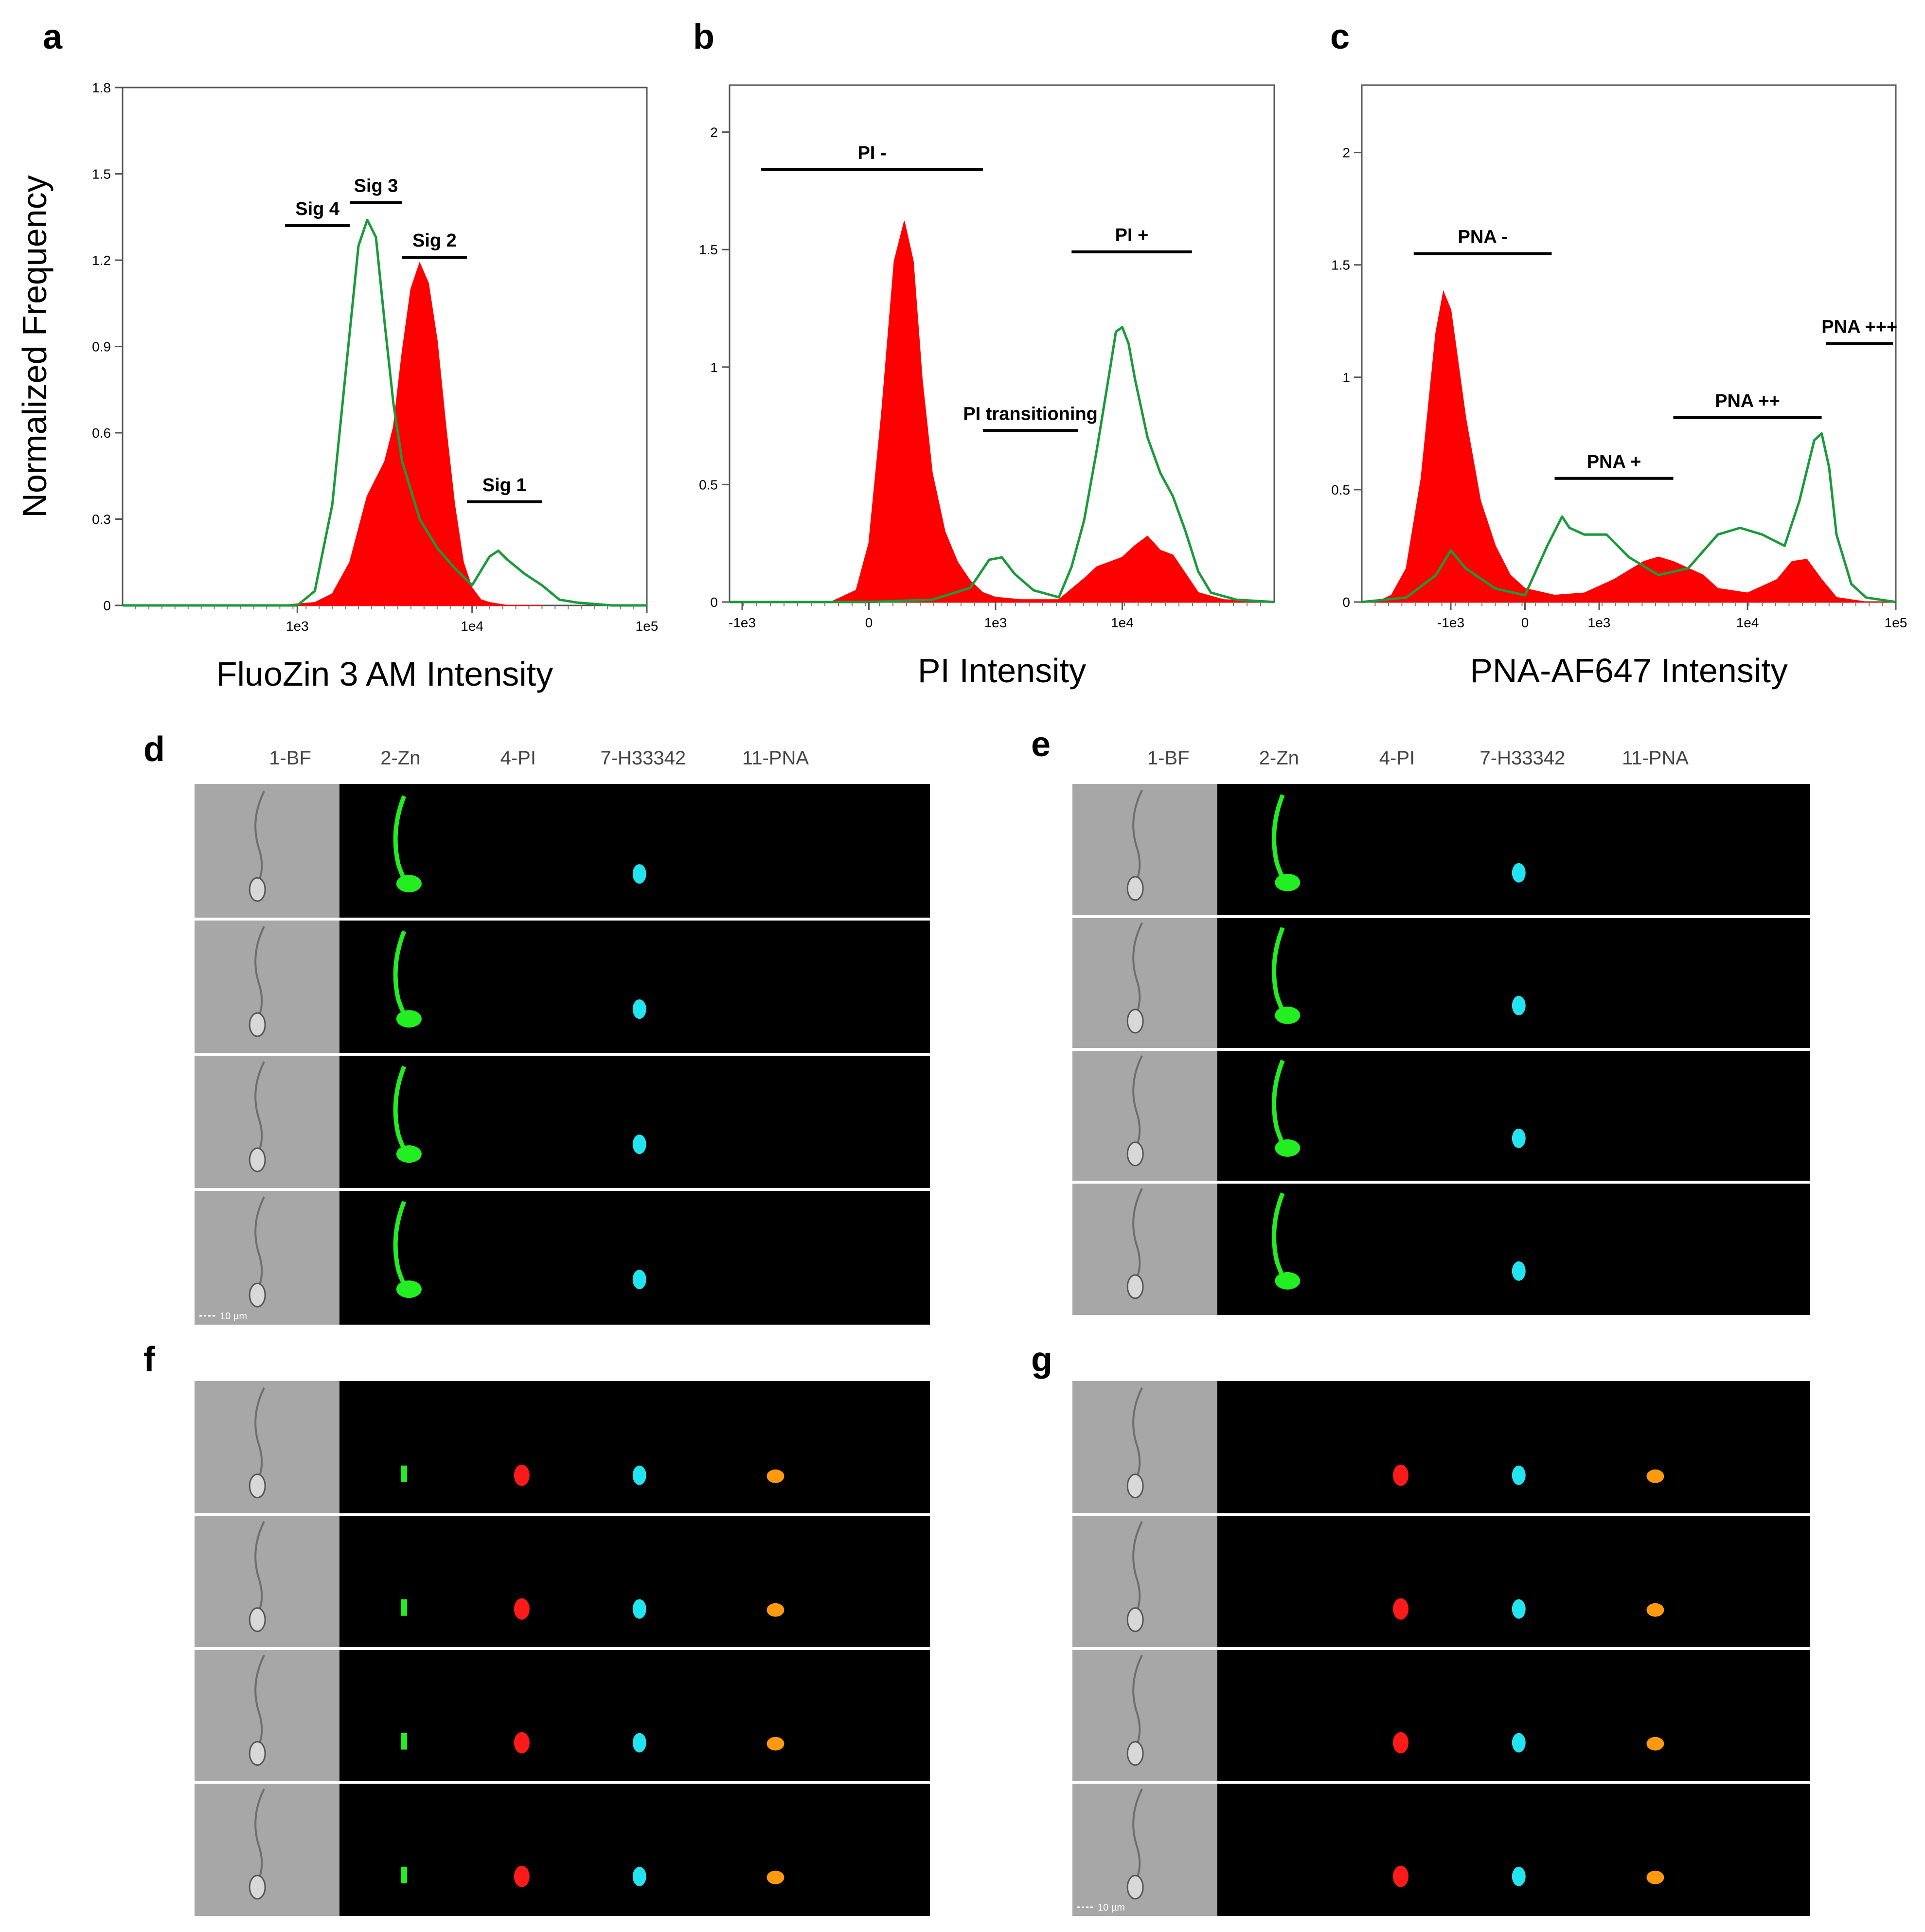  What do you see at coordinates (1002, 671) in the screenshot?
I see `x-axis-title-b: PI Intensity` at bounding box center [1002, 671].